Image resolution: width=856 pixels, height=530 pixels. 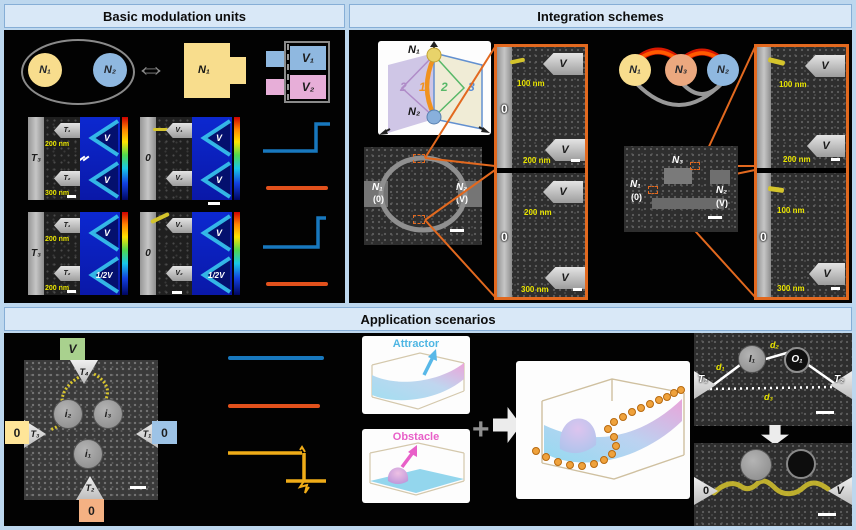 What do you see at coordinates (681, 189) in the screenshot?
I see `three-node-sem: N₃ N₁ (0) N₂ (V)` at bounding box center [681, 189].